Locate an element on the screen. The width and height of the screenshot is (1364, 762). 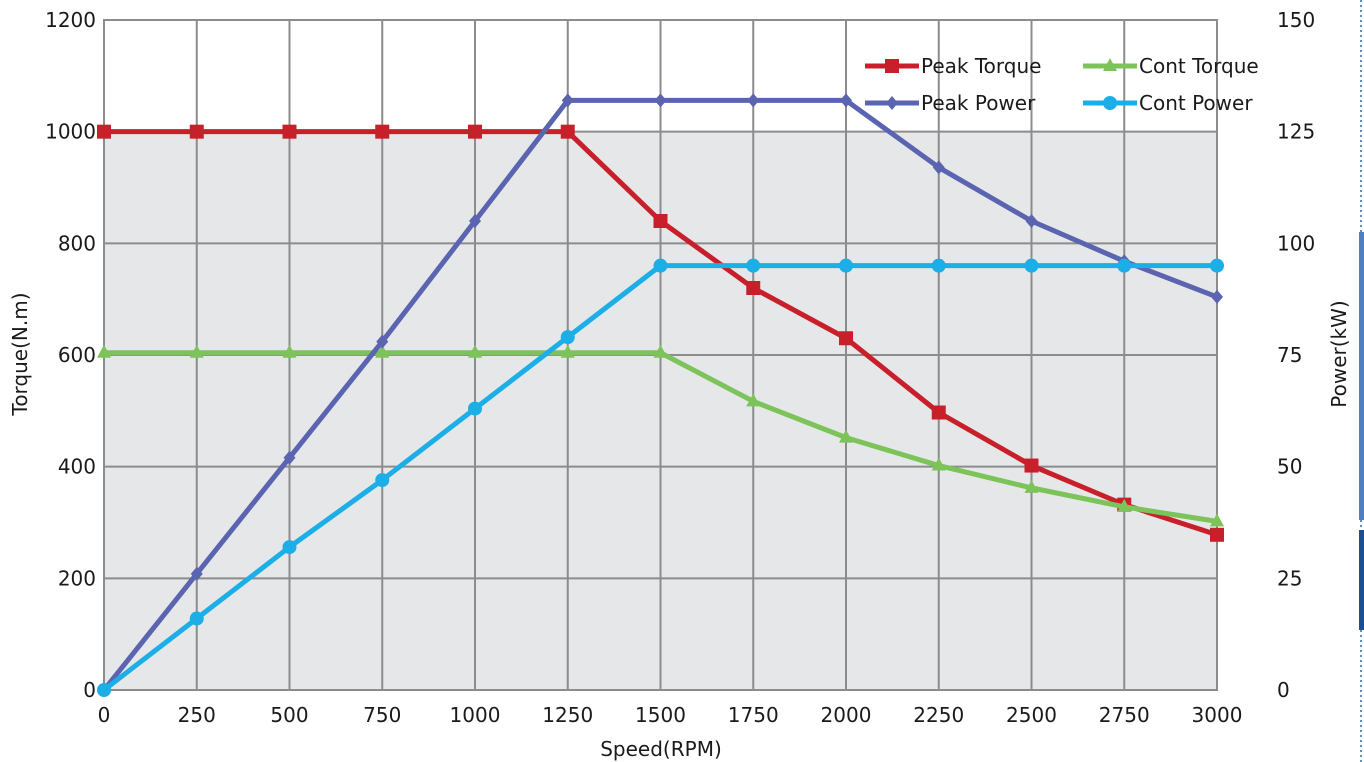
legend-label: Peak Power is located at coordinates (978, 103).